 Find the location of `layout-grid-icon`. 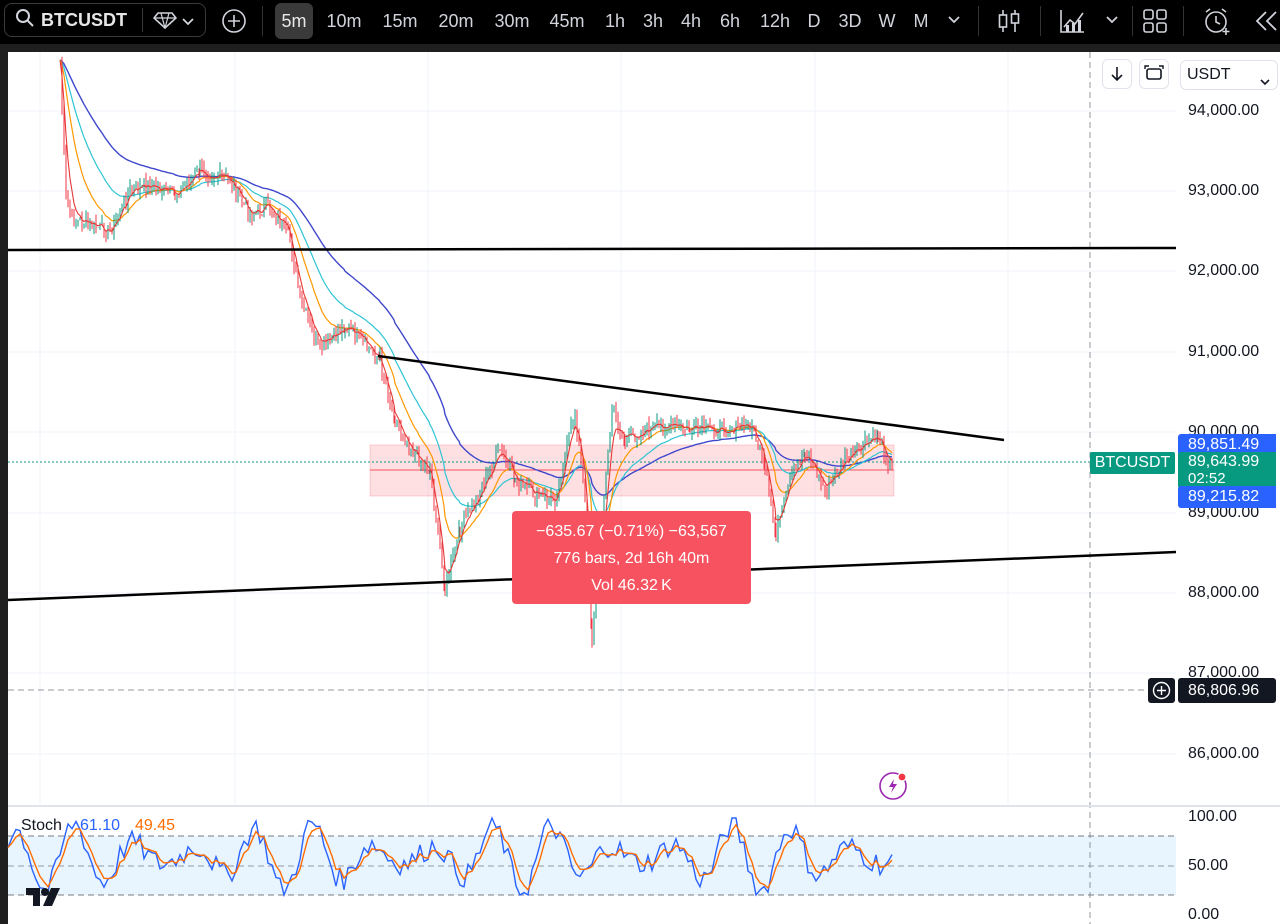

layout-grid-icon is located at coordinates (1155, 23).